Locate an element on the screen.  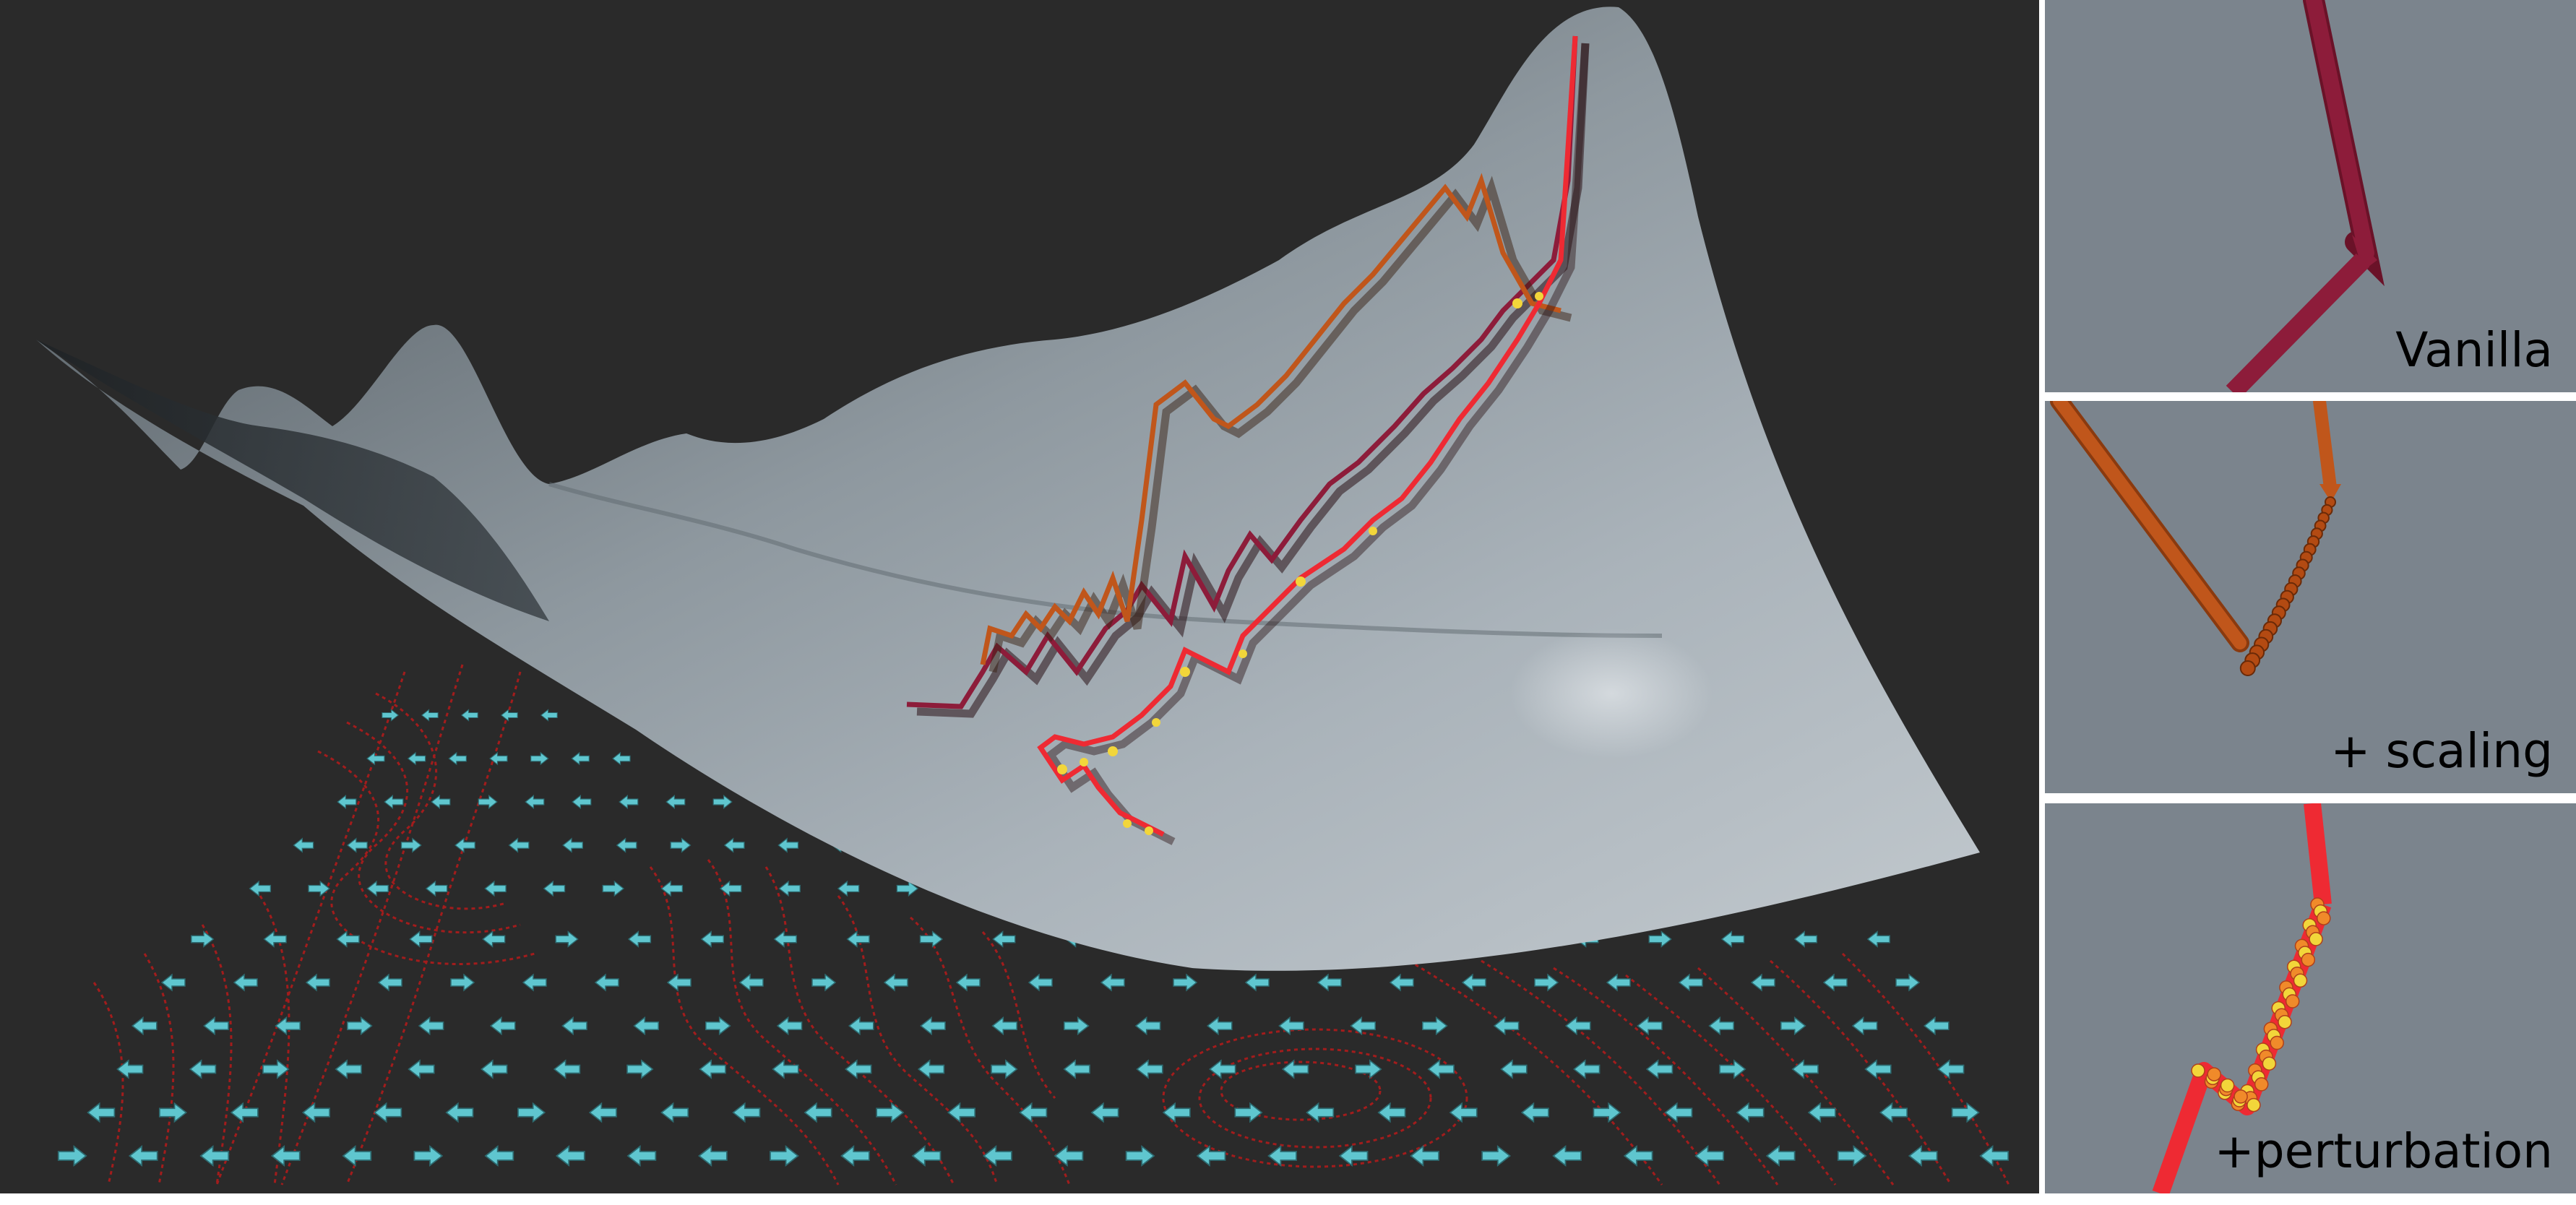
trajectory-scaling is located at coordinates (1276, 423).